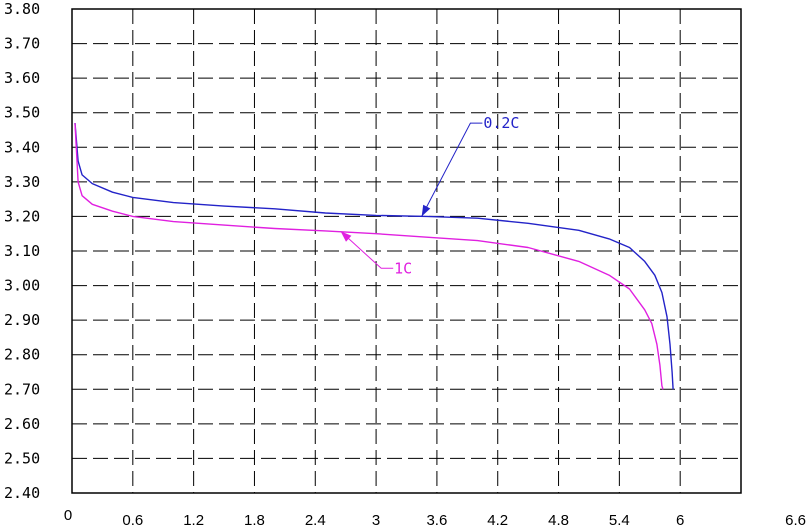  What do you see at coordinates (22, 216) in the screenshot?
I see `y-tick-label: 3.20` at bounding box center [22, 216].